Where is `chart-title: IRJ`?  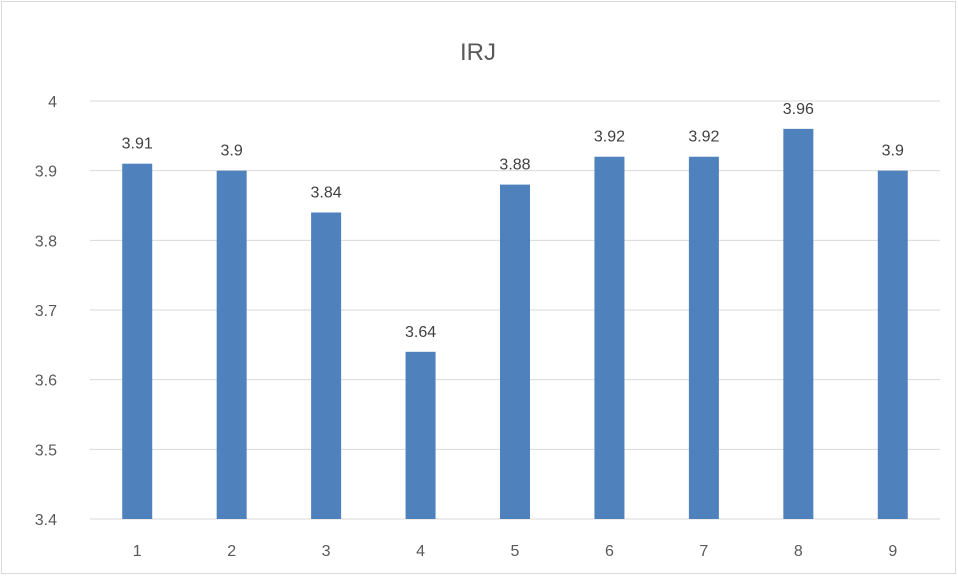
chart-title: IRJ is located at coordinates (478, 52).